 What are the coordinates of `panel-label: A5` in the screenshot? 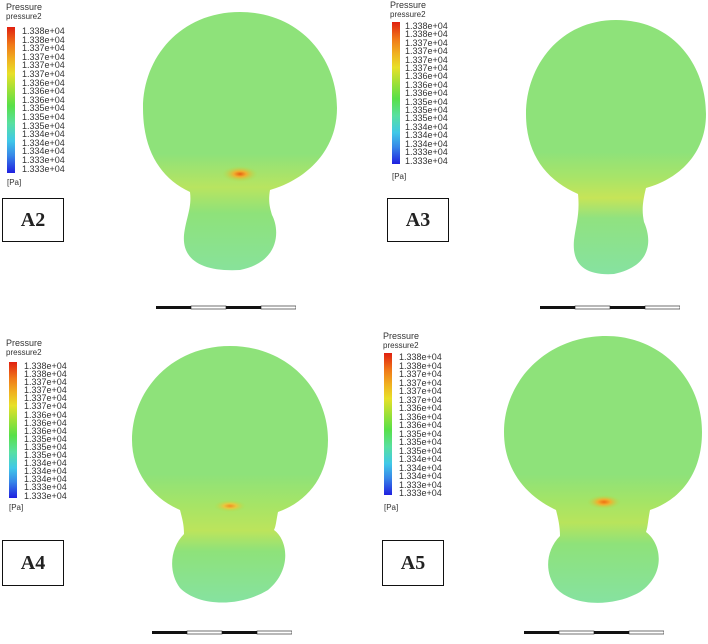 It's located at (413, 563).